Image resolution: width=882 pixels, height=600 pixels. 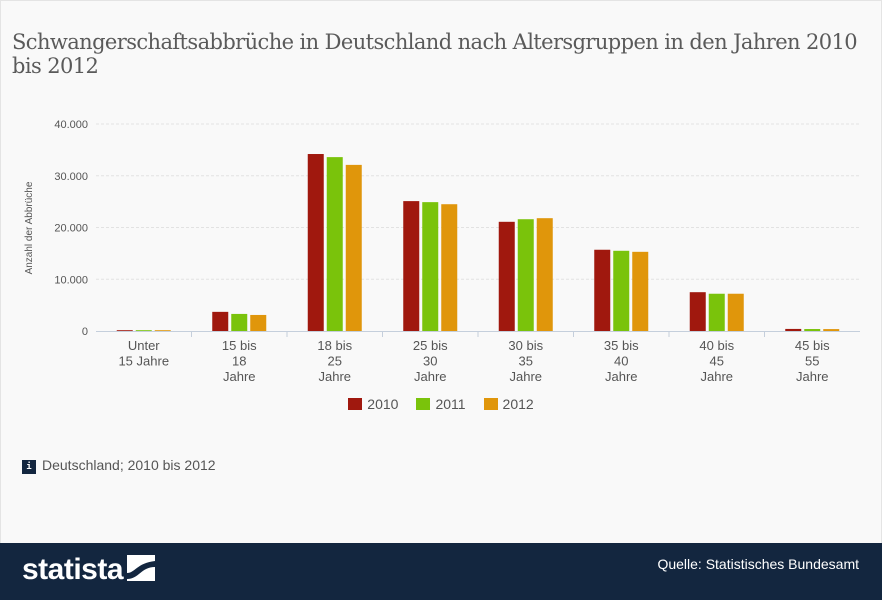 I want to click on legend-item-2012: 2012, so click(x=508, y=404).